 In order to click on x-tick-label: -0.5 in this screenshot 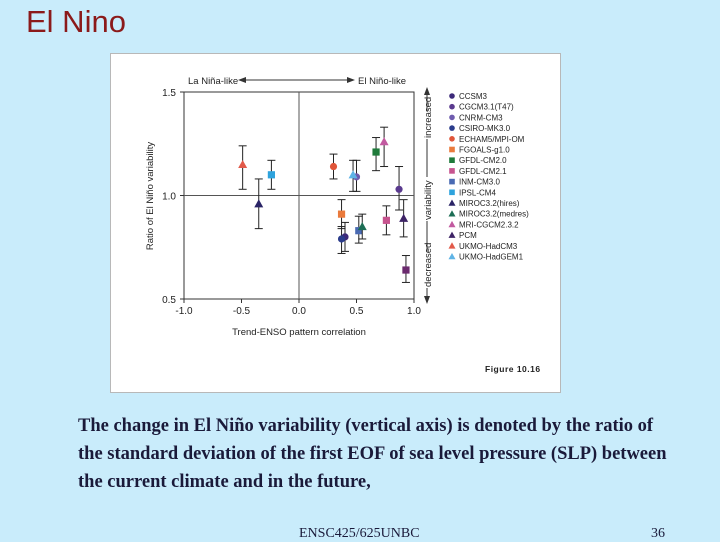, I will do `click(242, 311)`.